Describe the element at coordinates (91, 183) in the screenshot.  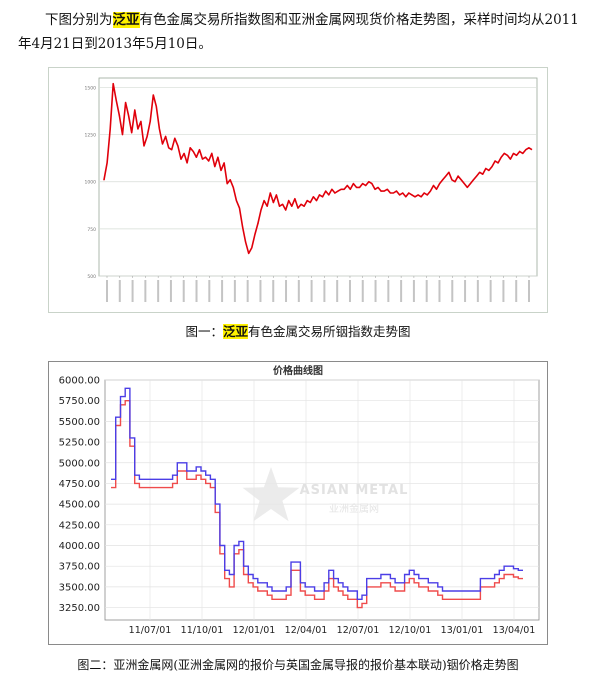
I see `y-tick-label: 1000` at that location.